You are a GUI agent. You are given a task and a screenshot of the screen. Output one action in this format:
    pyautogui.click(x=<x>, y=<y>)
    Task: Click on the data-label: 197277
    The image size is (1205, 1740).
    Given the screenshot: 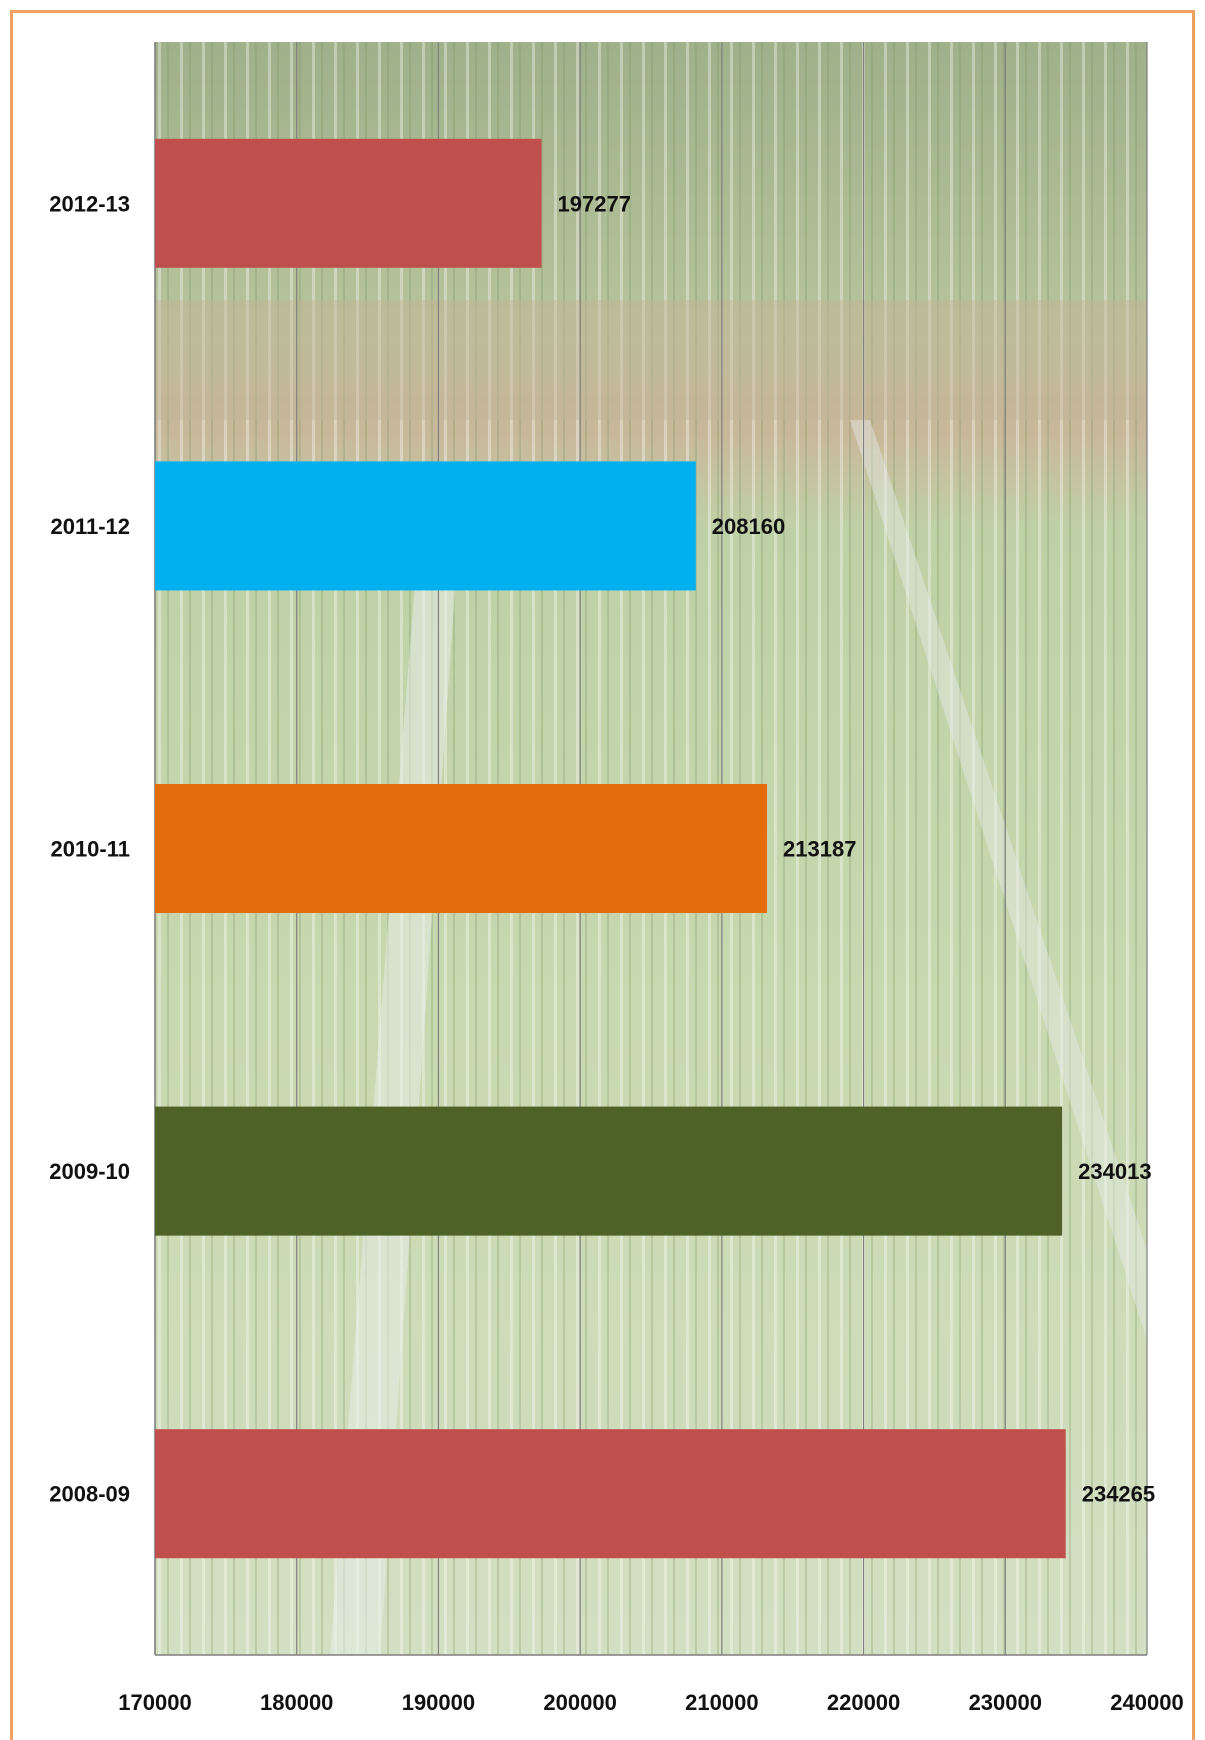 What is the action you would take?
    pyautogui.click(x=594, y=203)
    